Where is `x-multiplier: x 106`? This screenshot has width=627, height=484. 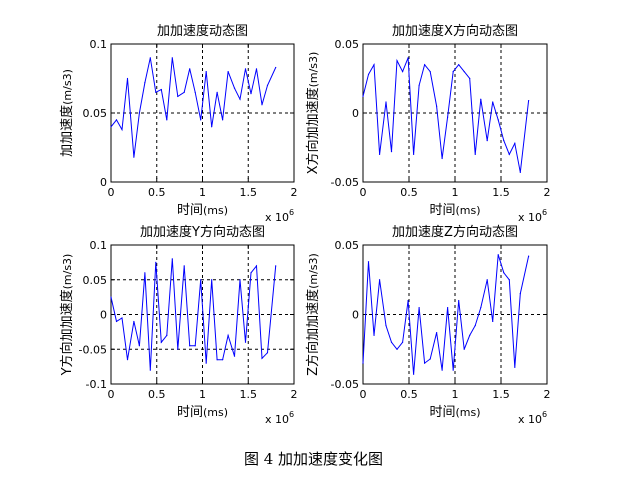
x-multiplier: x 106 is located at coordinates (532, 418).